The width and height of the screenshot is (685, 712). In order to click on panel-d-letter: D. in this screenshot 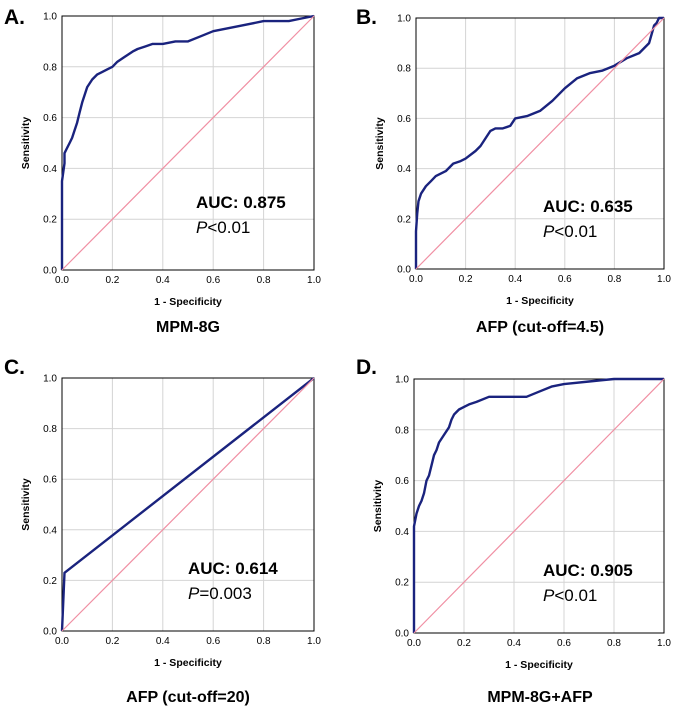, I will do `click(366, 367)`.